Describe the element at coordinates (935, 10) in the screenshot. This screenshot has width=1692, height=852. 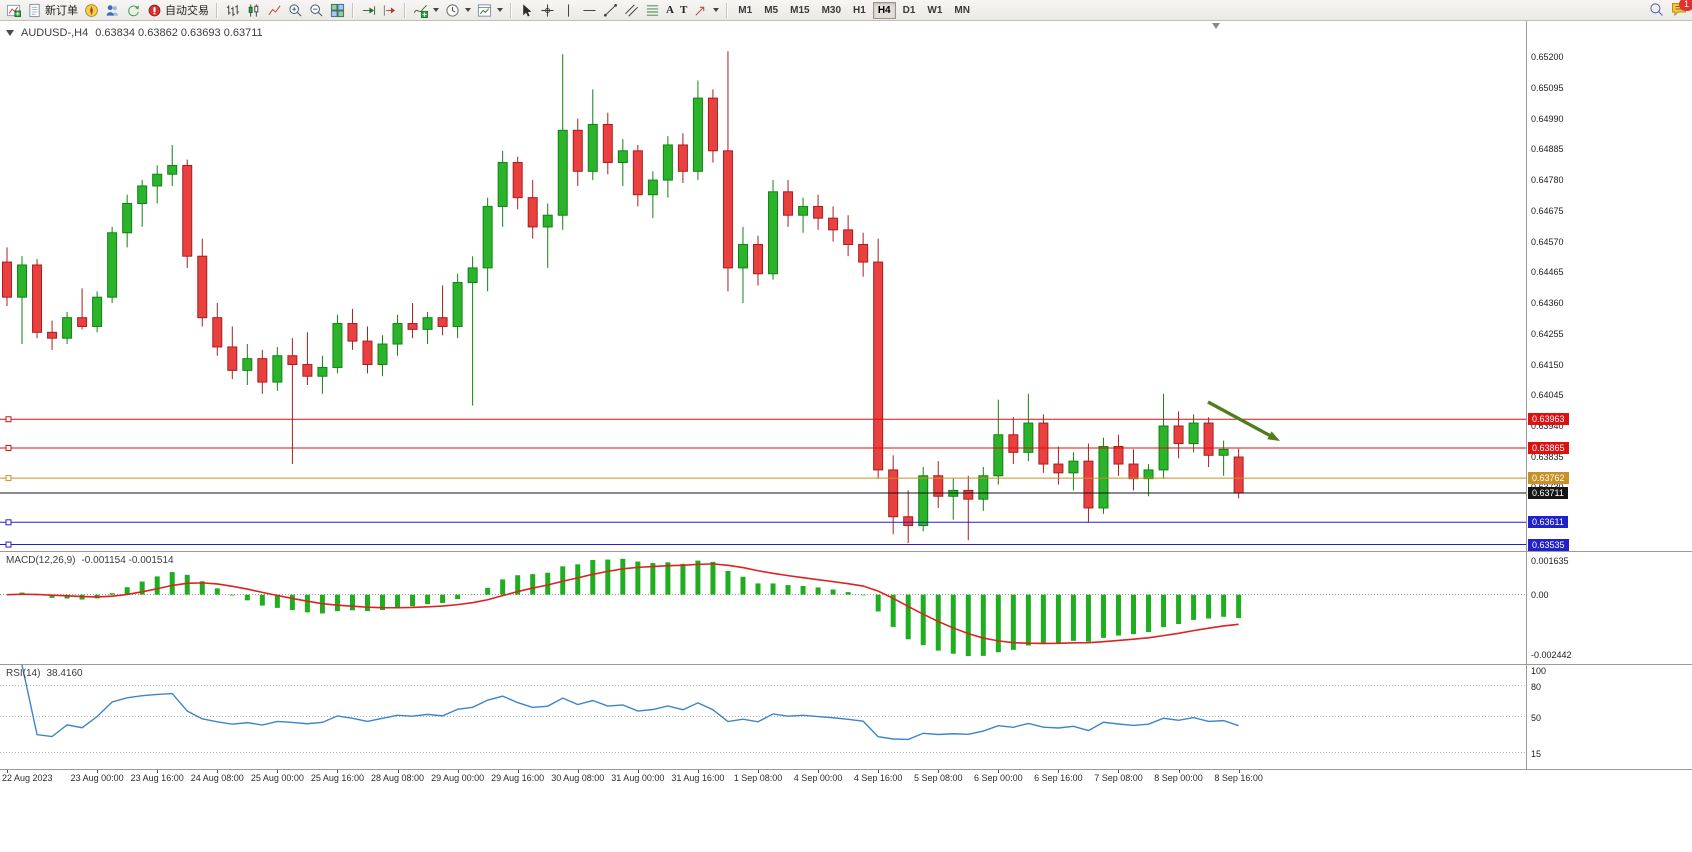
I see `timeframe-w1-button: W1` at that location.